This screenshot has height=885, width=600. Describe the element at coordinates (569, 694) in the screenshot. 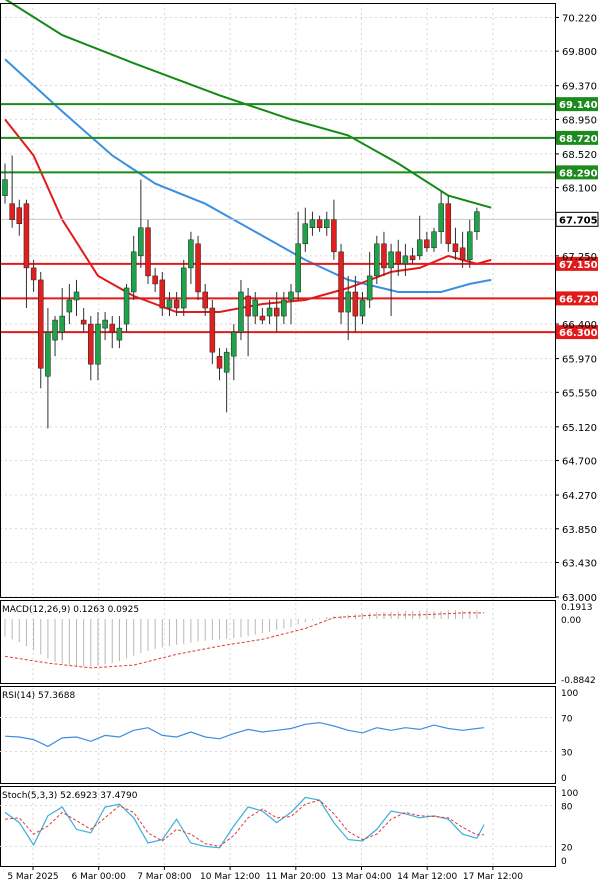

I see `rsi-axis-label: 100` at that location.